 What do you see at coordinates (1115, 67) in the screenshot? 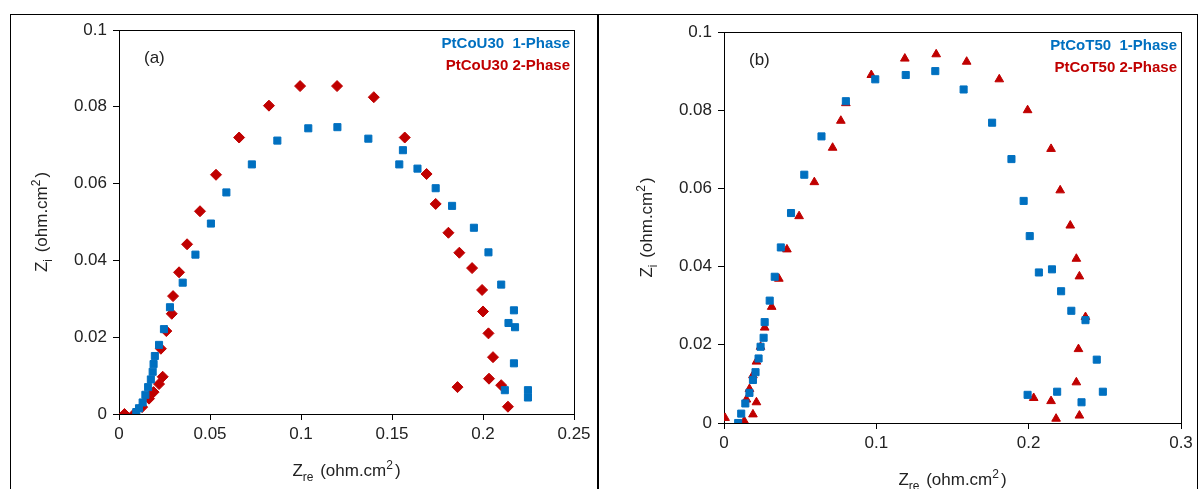
I see `text: PtCoT50 2-Phase` at bounding box center [1115, 67].